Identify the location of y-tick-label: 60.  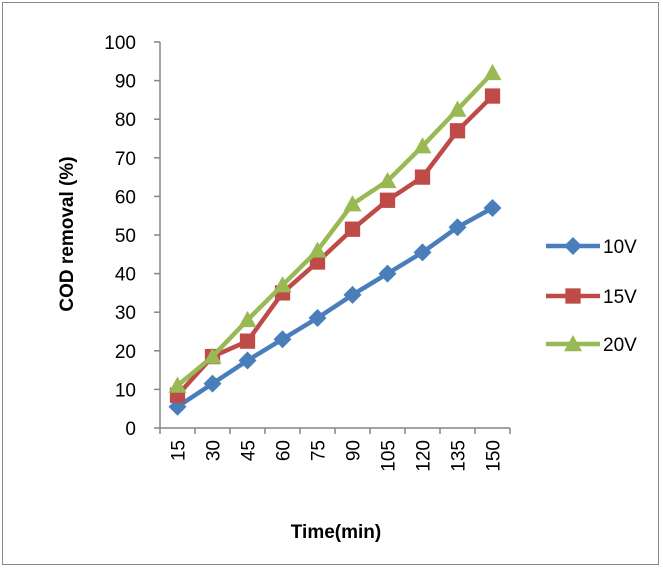
(125, 197).